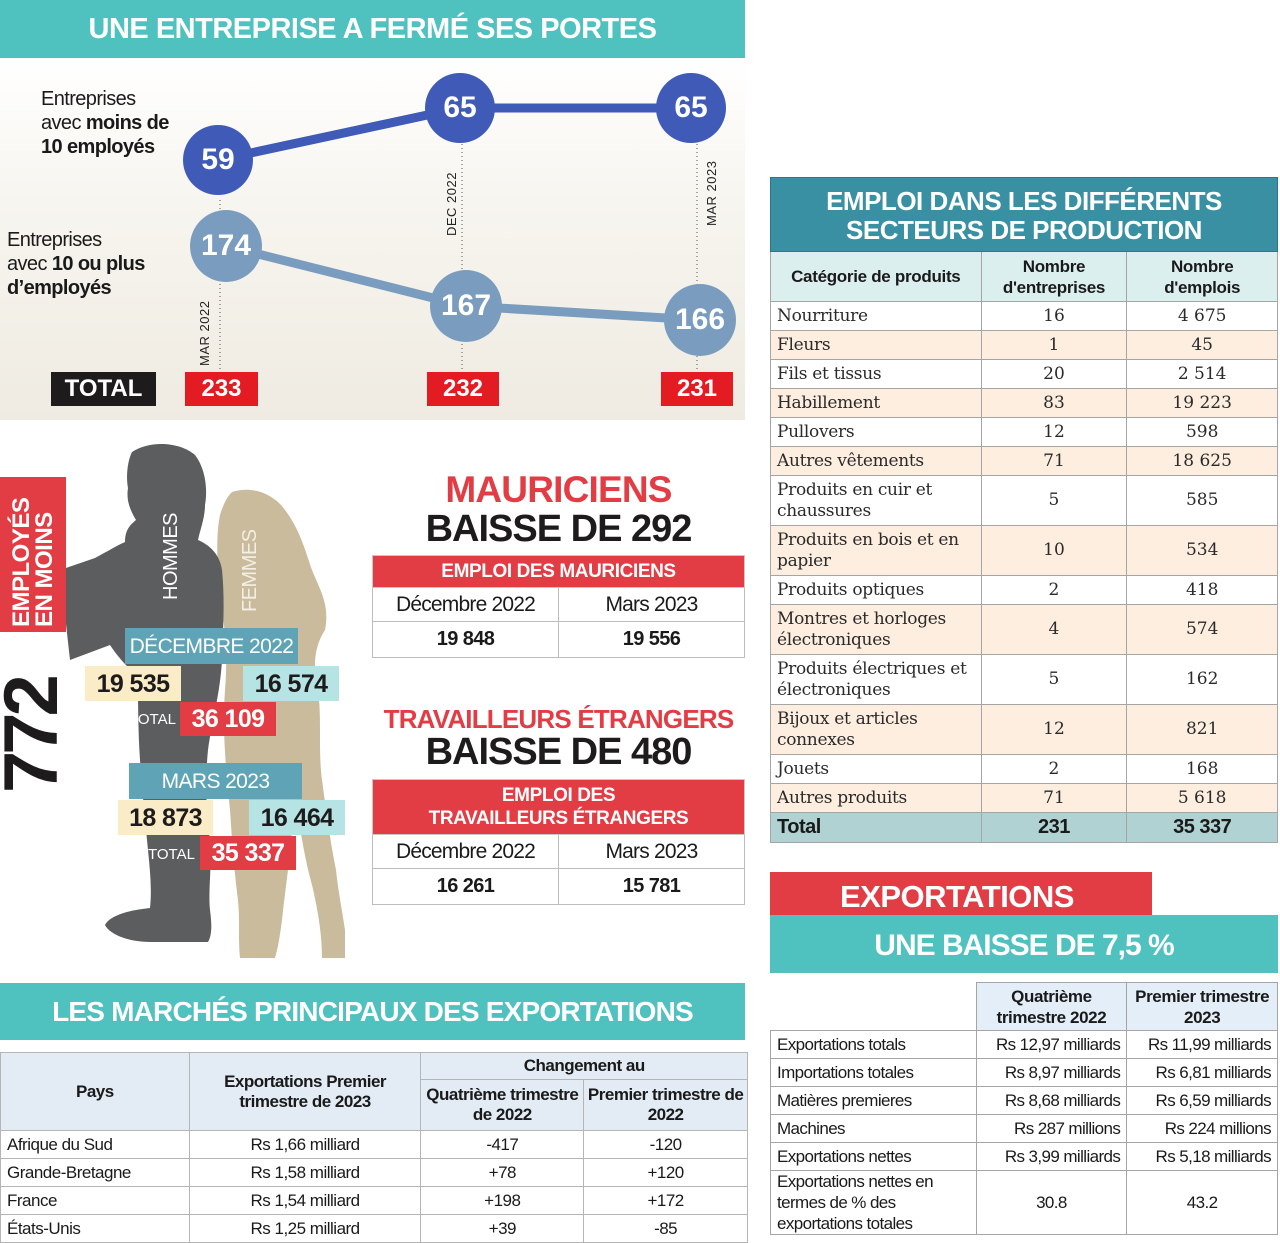 This screenshot has height=1243, width=1280. Describe the element at coordinates (876, 827) in the screenshot. I see `sectors-total-label: Total` at that location.